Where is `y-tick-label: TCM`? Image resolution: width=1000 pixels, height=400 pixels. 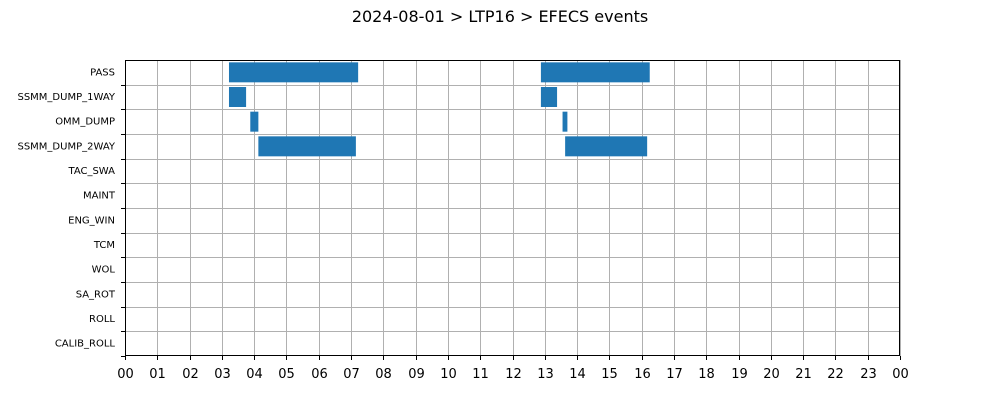
y-tick-label: TCM is located at coordinates (104, 245).